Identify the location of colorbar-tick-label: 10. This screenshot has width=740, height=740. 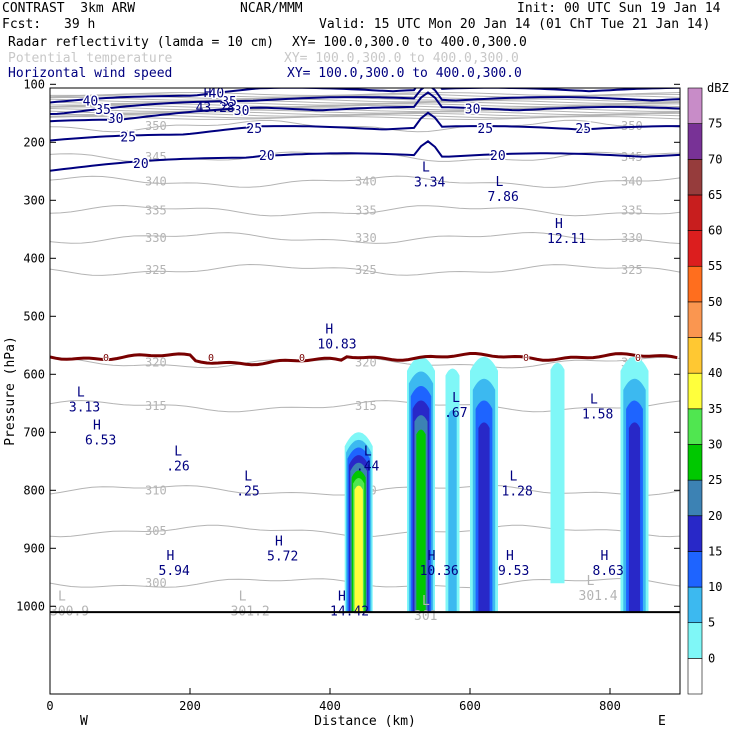
(715, 587).